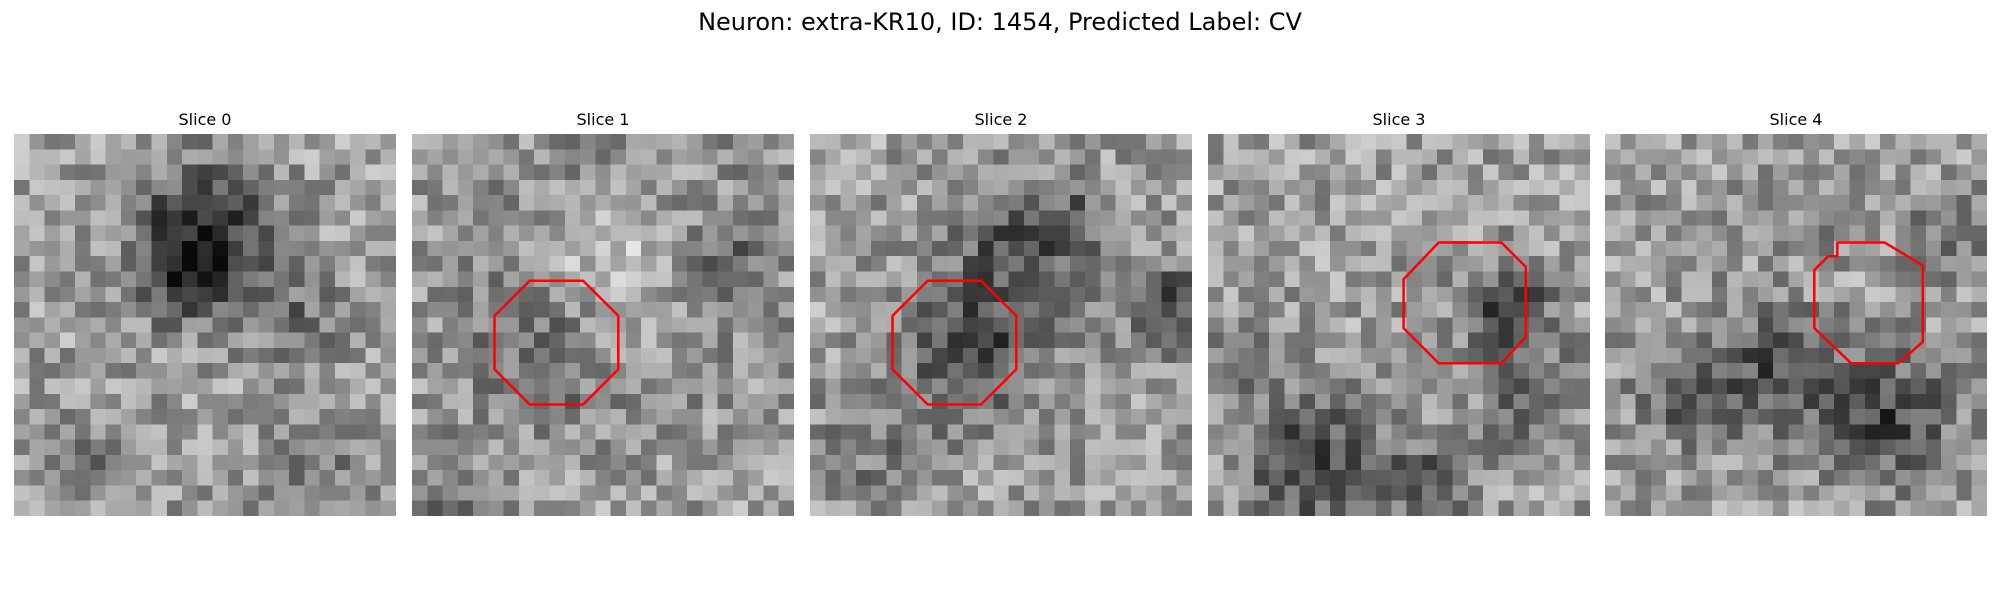 The image size is (2000, 600). What do you see at coordinates (1399, 119) in the screenshot?
I see `slice-title: Slice 3` at bounding box center [1399, 119].